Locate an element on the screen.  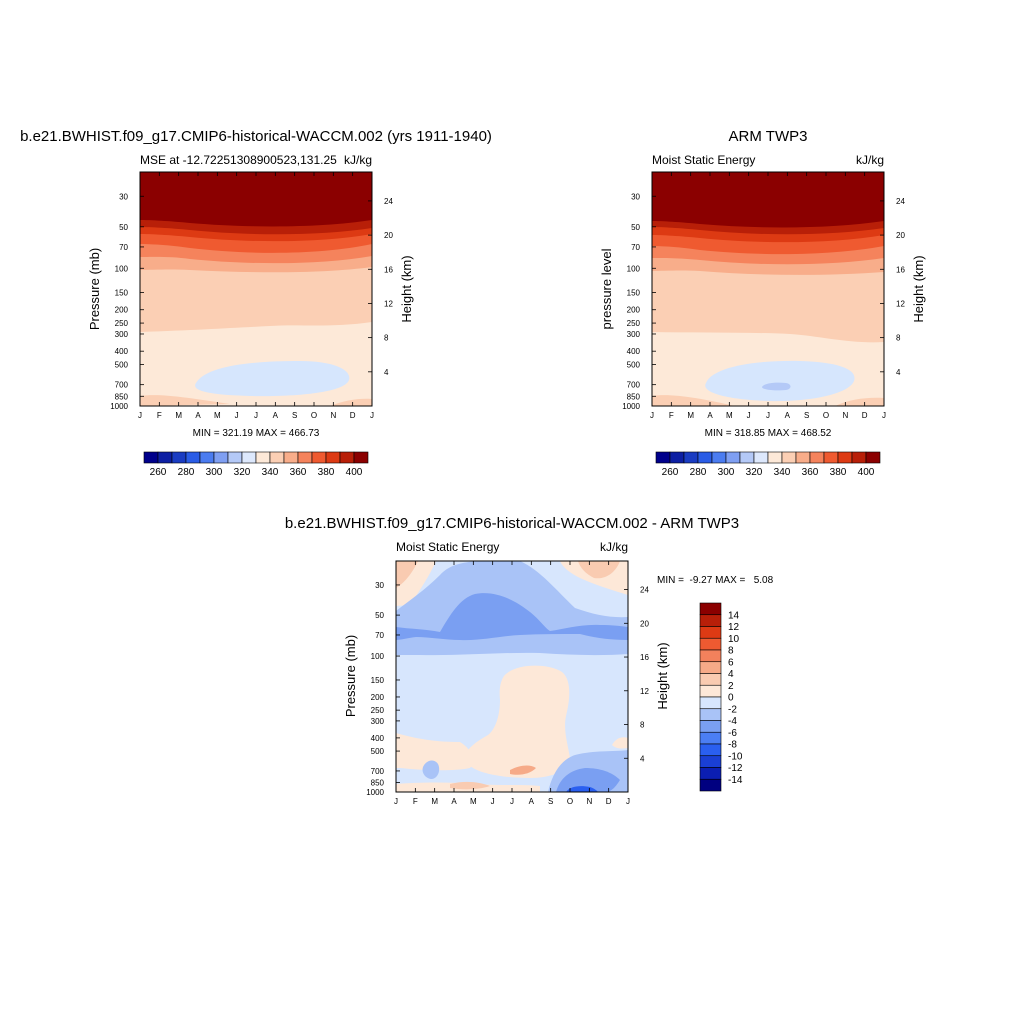
panel3-stats: MIN = -9.27 MAX = 5.08 is located at coordinates (715, 580).